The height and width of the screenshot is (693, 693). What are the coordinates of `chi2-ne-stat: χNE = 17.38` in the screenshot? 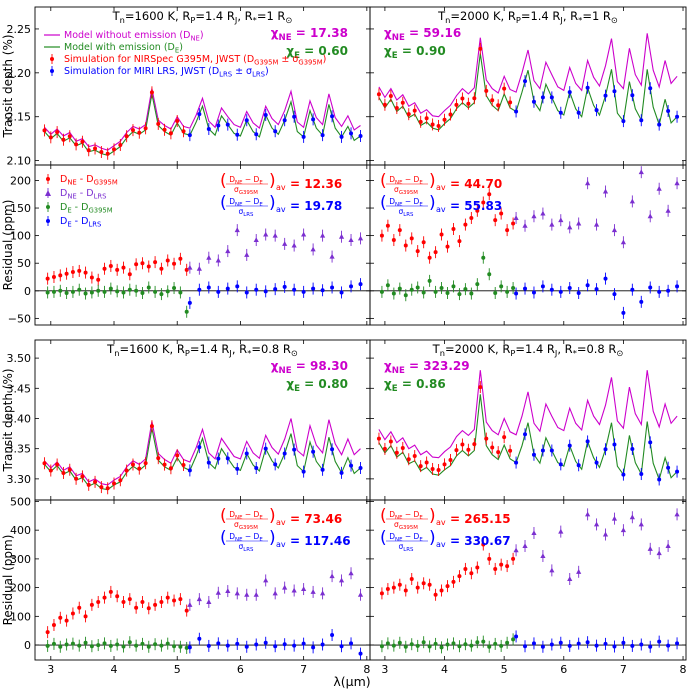 It's located at (309, 34).